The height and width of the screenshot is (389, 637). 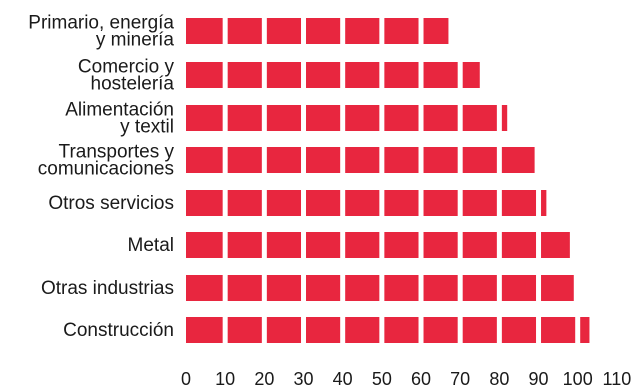 What do you see at coordinates (186, 379) in the screenshot?
I see `x-tick-label: 0` at bounding box center [186, 379].